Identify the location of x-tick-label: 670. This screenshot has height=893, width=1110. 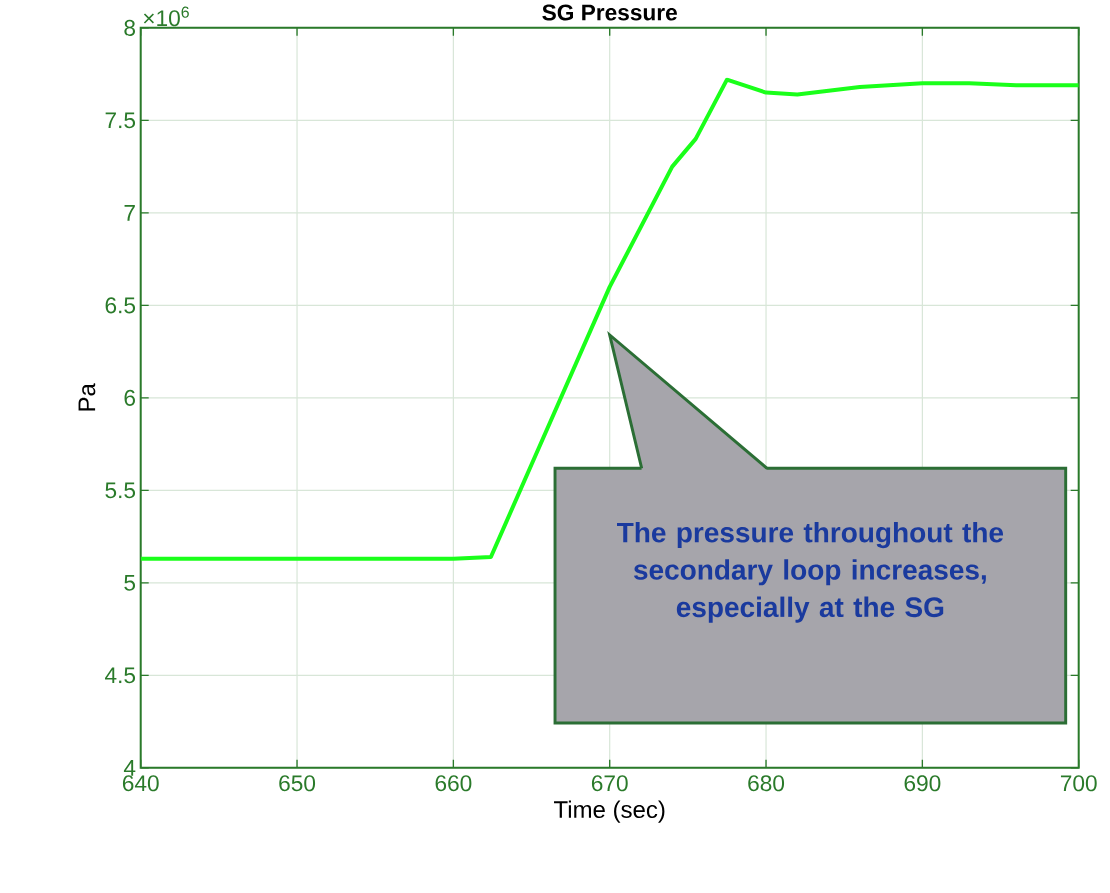
(609, 783).